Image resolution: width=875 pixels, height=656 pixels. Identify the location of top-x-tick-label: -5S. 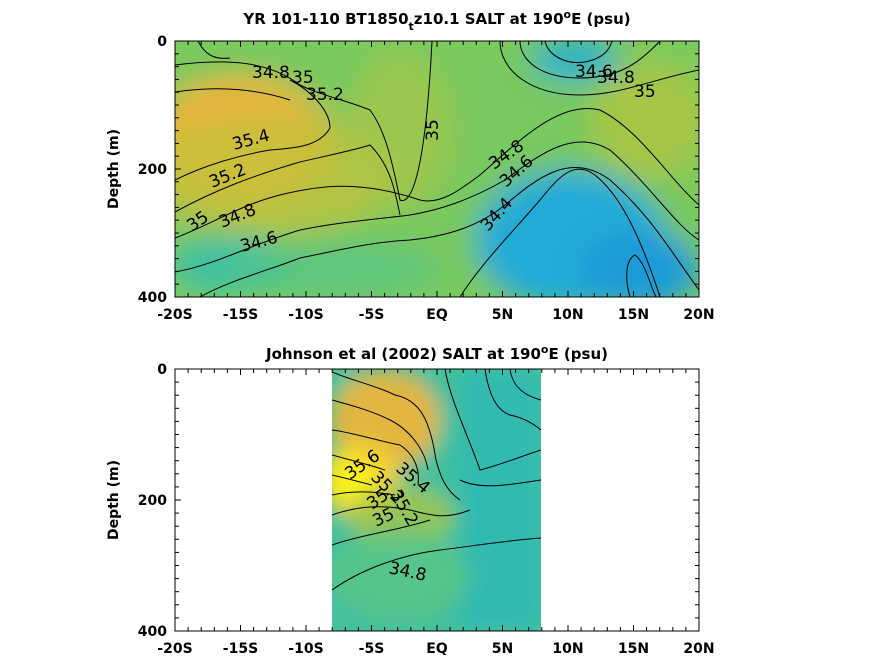
(372, 315).